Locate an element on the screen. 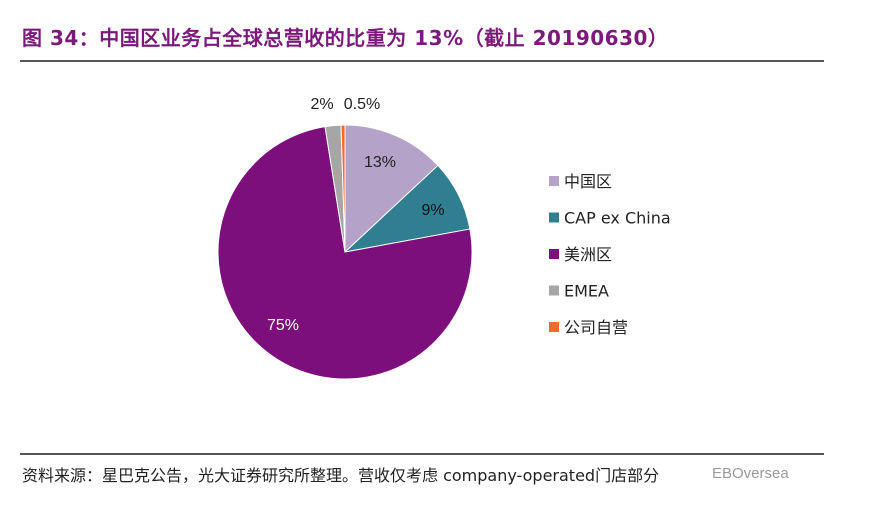 This screenshot has height=514, width=874. slice-label-4: 0.5% is located at coordinates (362, 104).